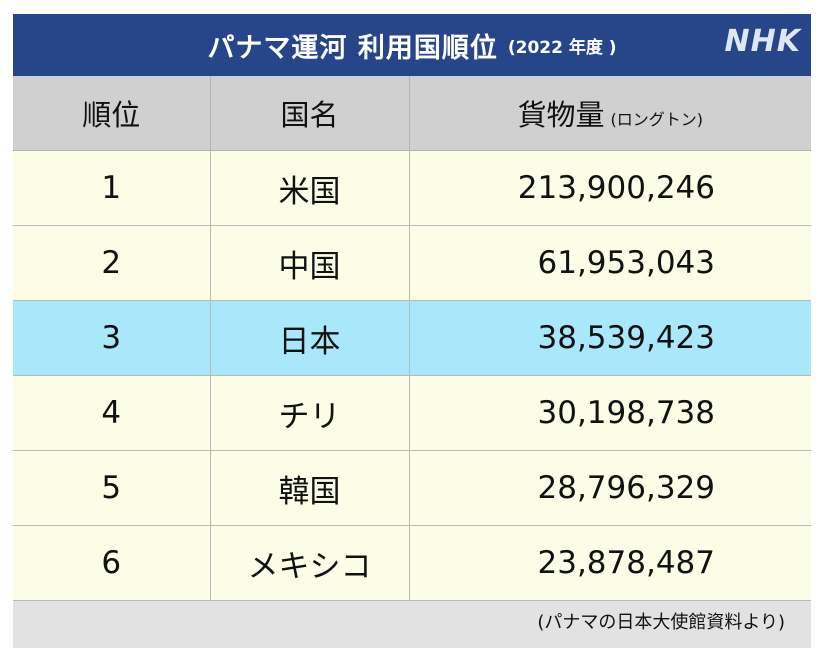  What do you see at coordinates (310, 263) in the screenshot?
I see `cell-country: 中国` at bounding box center [310, 263].